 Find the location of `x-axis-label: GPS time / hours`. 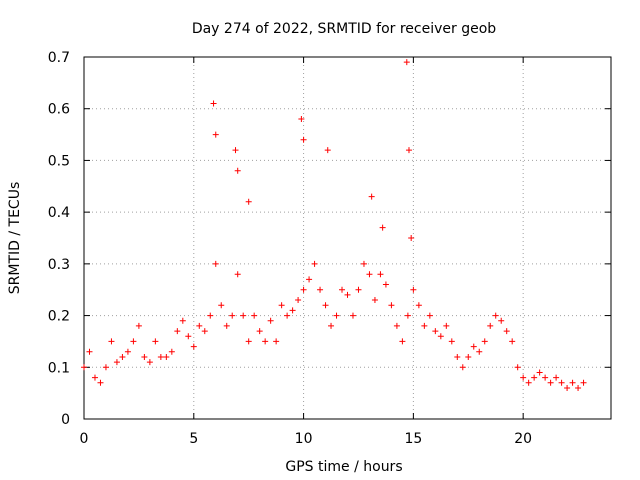

x-axis-label: GPS time / hours is located at coordinates (343, 467).